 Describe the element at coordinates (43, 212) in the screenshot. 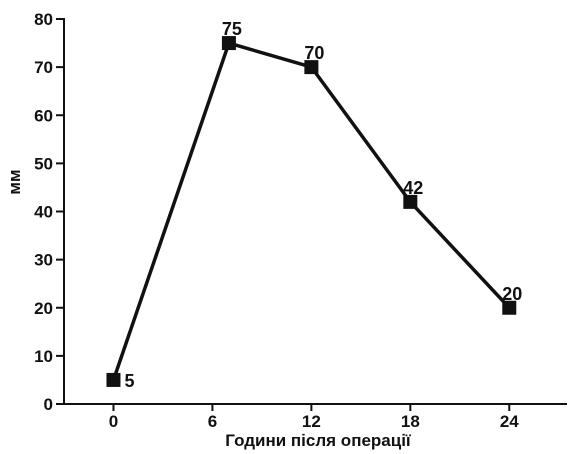

I see `y-tick-label: 40` at that location.